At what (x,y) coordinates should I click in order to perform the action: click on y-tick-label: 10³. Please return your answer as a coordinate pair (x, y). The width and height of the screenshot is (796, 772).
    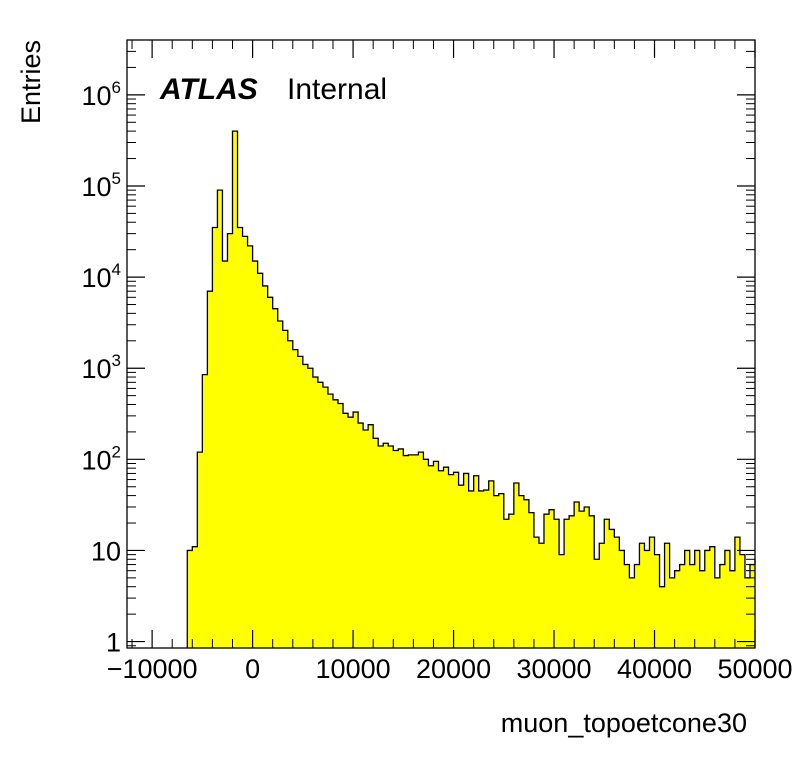
    Looking at the image, I should click on (101, 367).